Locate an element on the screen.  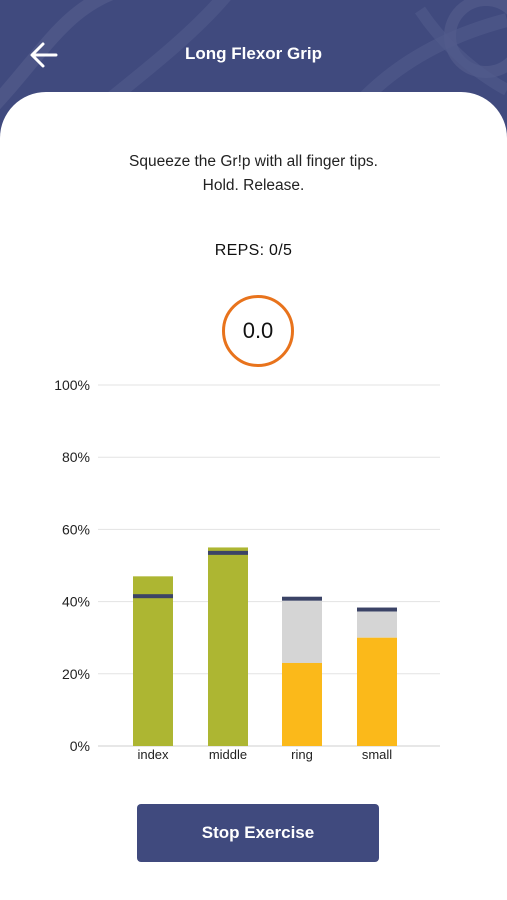
y-tick-label: 80% is located at coordinates (76, 457).